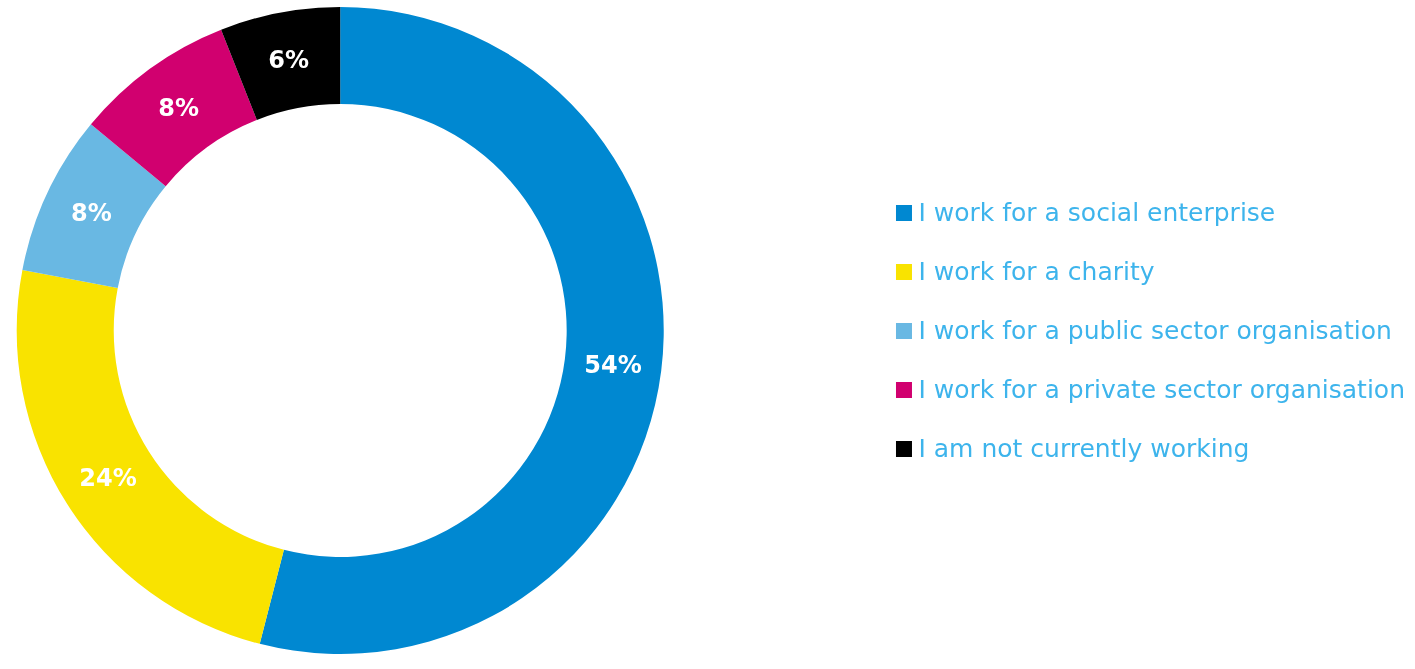 This screenshot has height=669, width=1415. I want to click on data-label: 24%, so click(108, 477).